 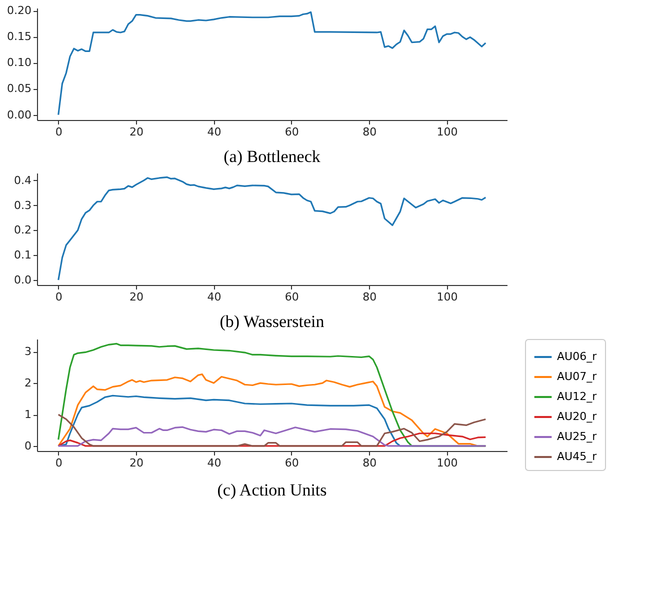 I want to click on y-tick-label: 0.4, so click(x=23, y=180).